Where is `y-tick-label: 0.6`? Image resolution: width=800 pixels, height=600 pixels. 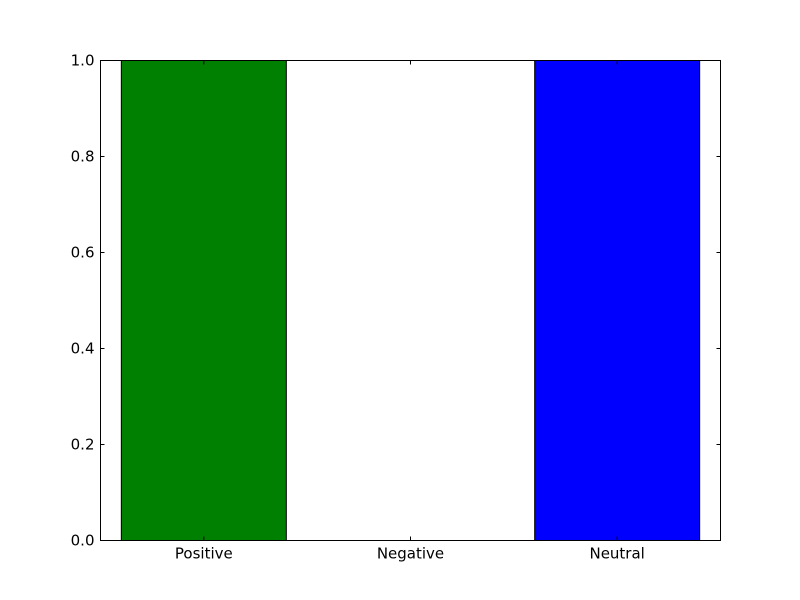
y-tick-label: 0.6 is located at coordinates (83, 253).